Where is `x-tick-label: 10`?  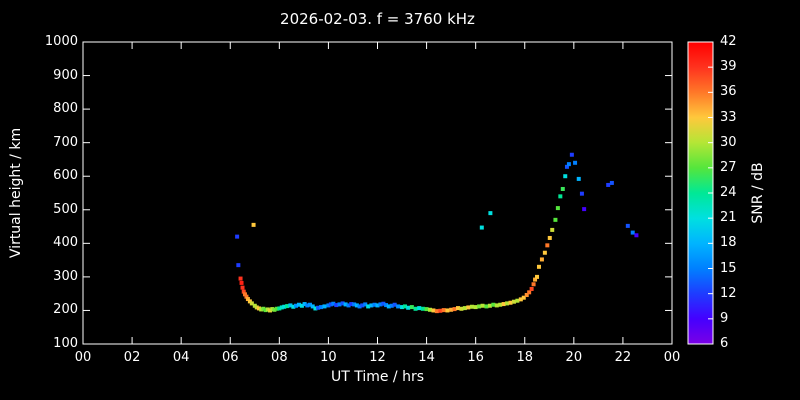 x-tick-label: 10 is located at coordinates (328, 357).